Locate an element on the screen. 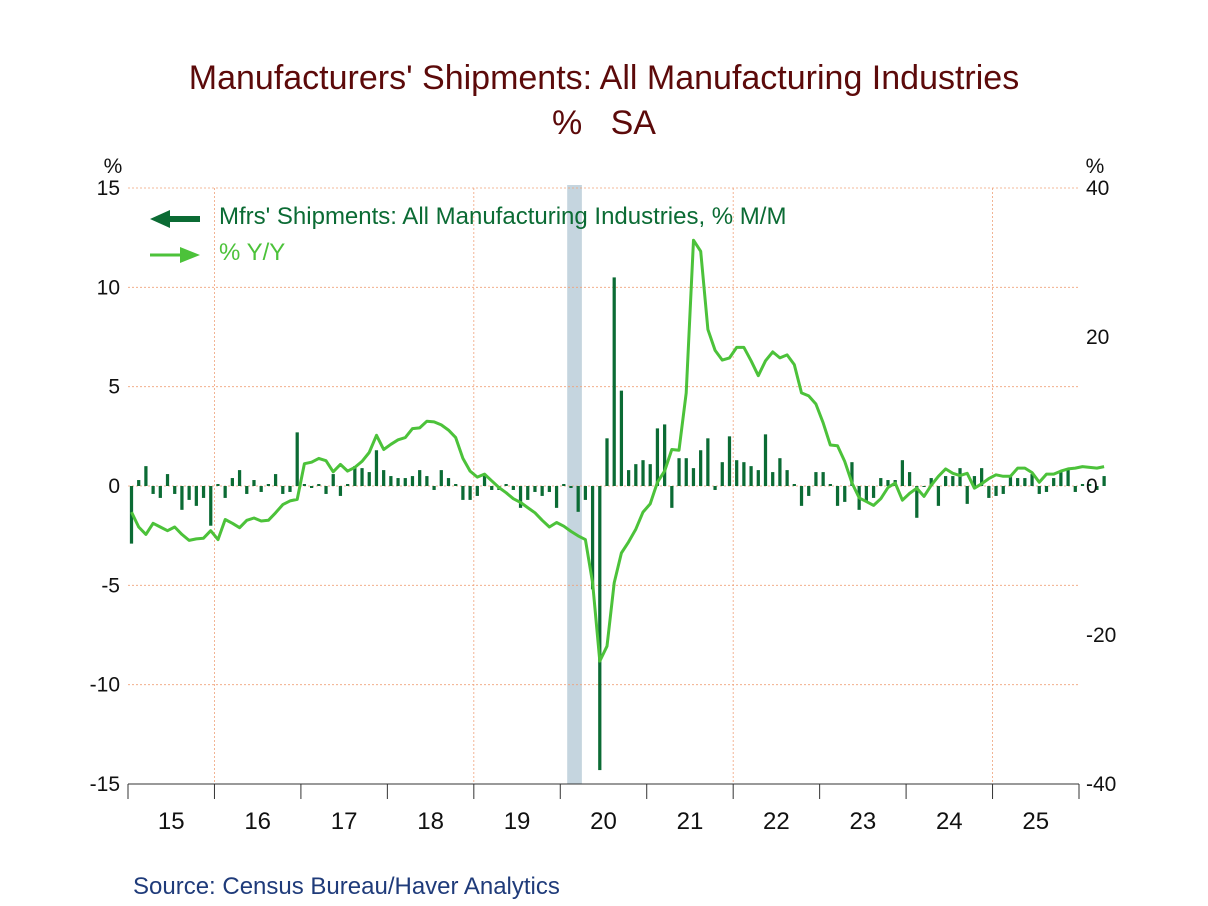 The height and width of the screenshot is (906, 1208). x-tick-label: 19 is located at coordinates (517, 821).